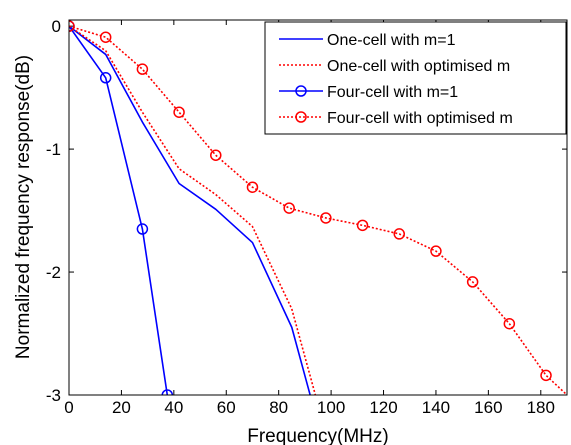 Image resolution: width=571 pixels, height=445 pixels. Describe the element at coordinates (436, 407) in the screenshot. I see `x-tick-label: 140` at that location.